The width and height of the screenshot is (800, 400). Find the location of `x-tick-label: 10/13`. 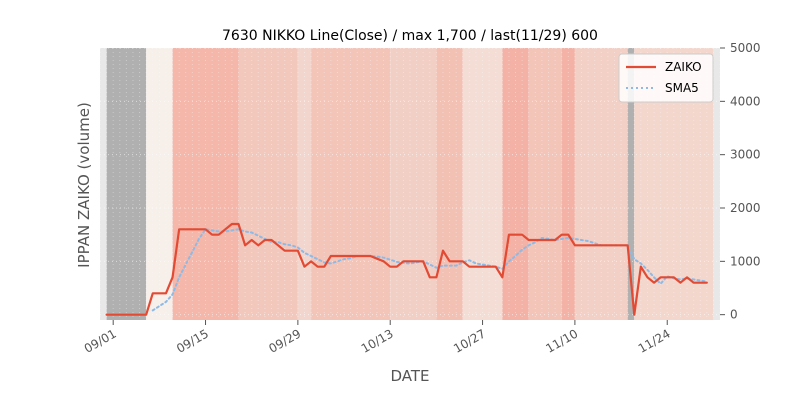

x-tick-label: 10/13 is located at coordinates (377, 340).